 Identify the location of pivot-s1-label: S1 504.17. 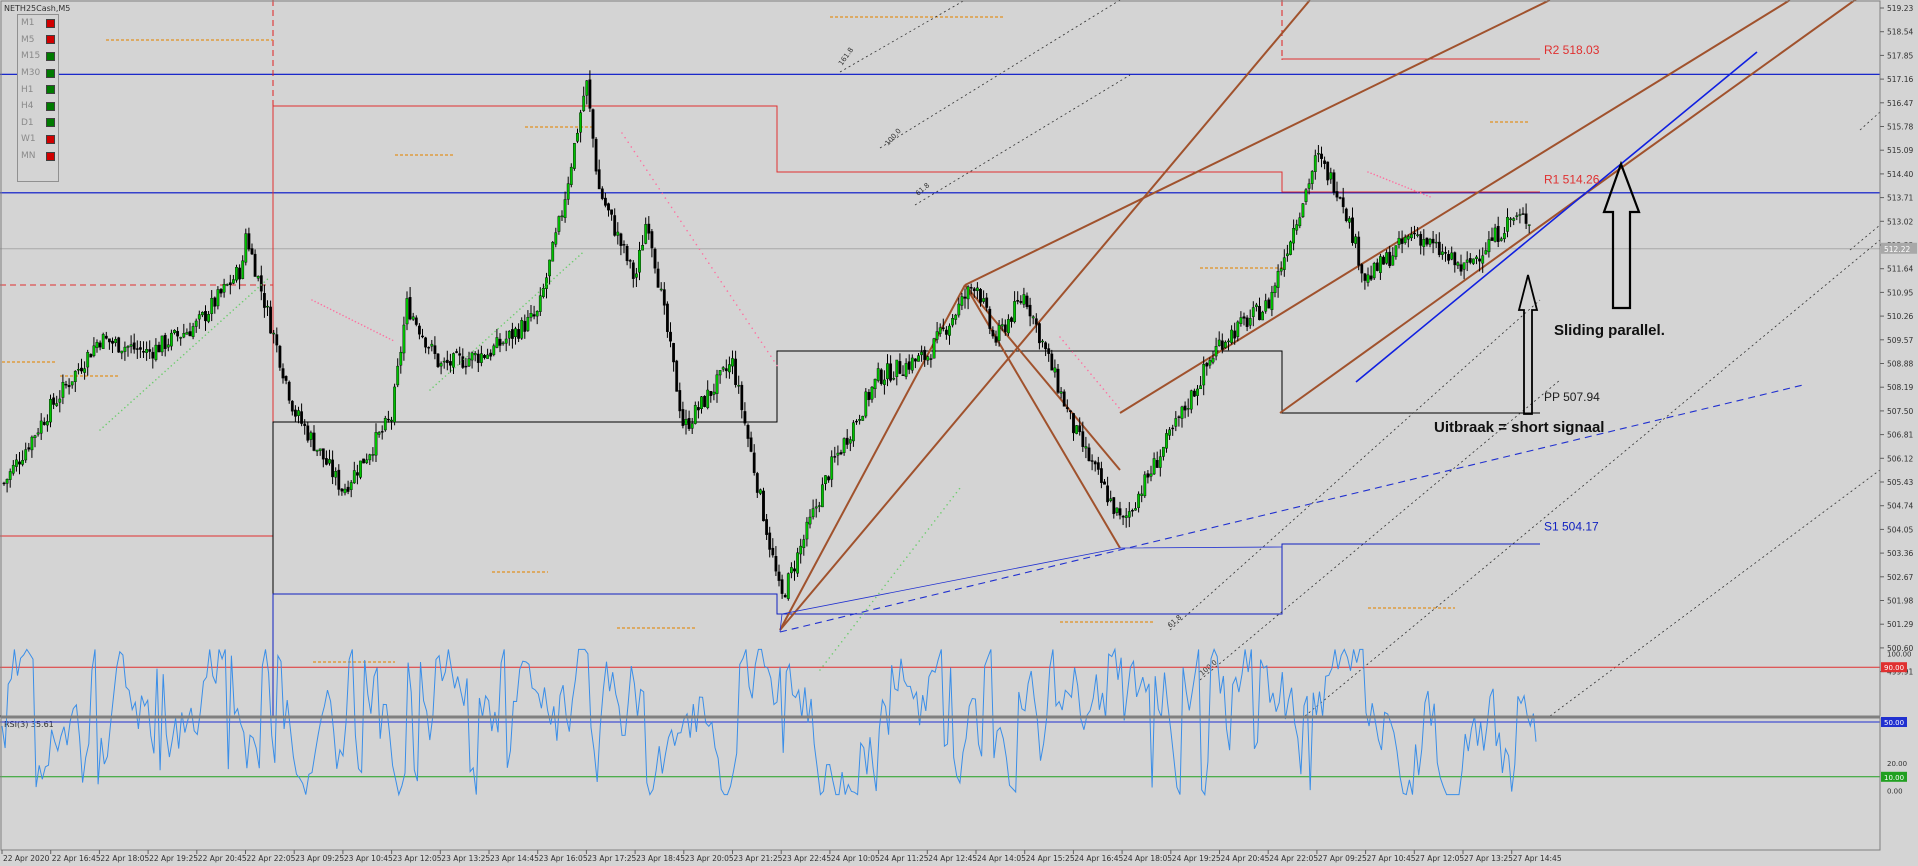
(1571, 526).